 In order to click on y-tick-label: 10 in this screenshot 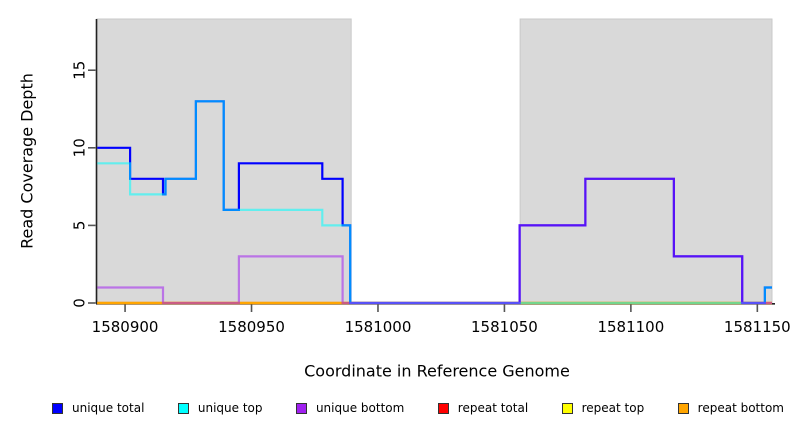, I will do `click(80, 147)`.